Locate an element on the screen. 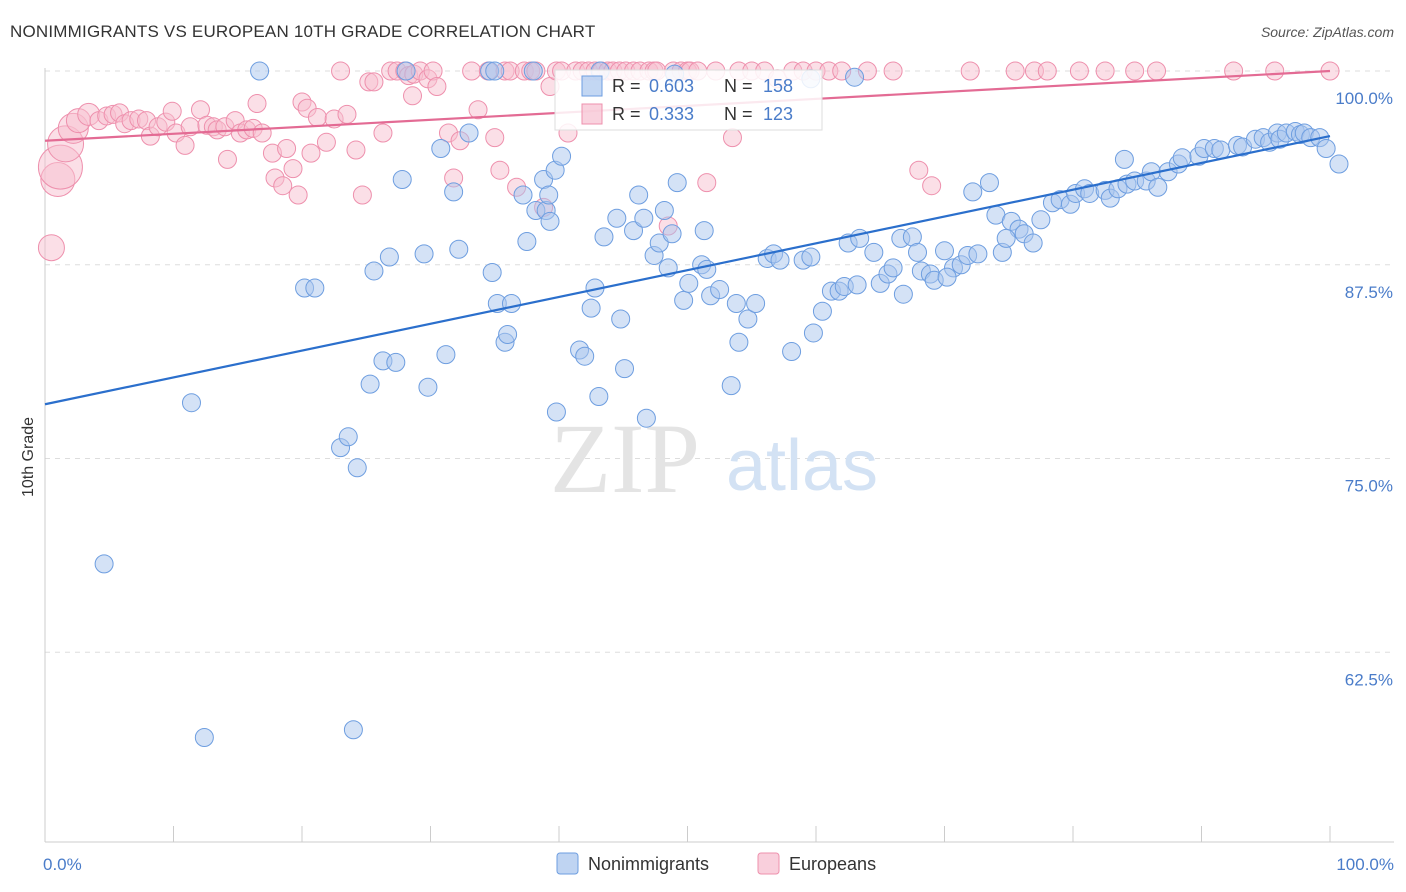 This screenshot has width=1406, height=892. stats-r-label-nonimmigrants: R = is located at coordinates (626, 86).